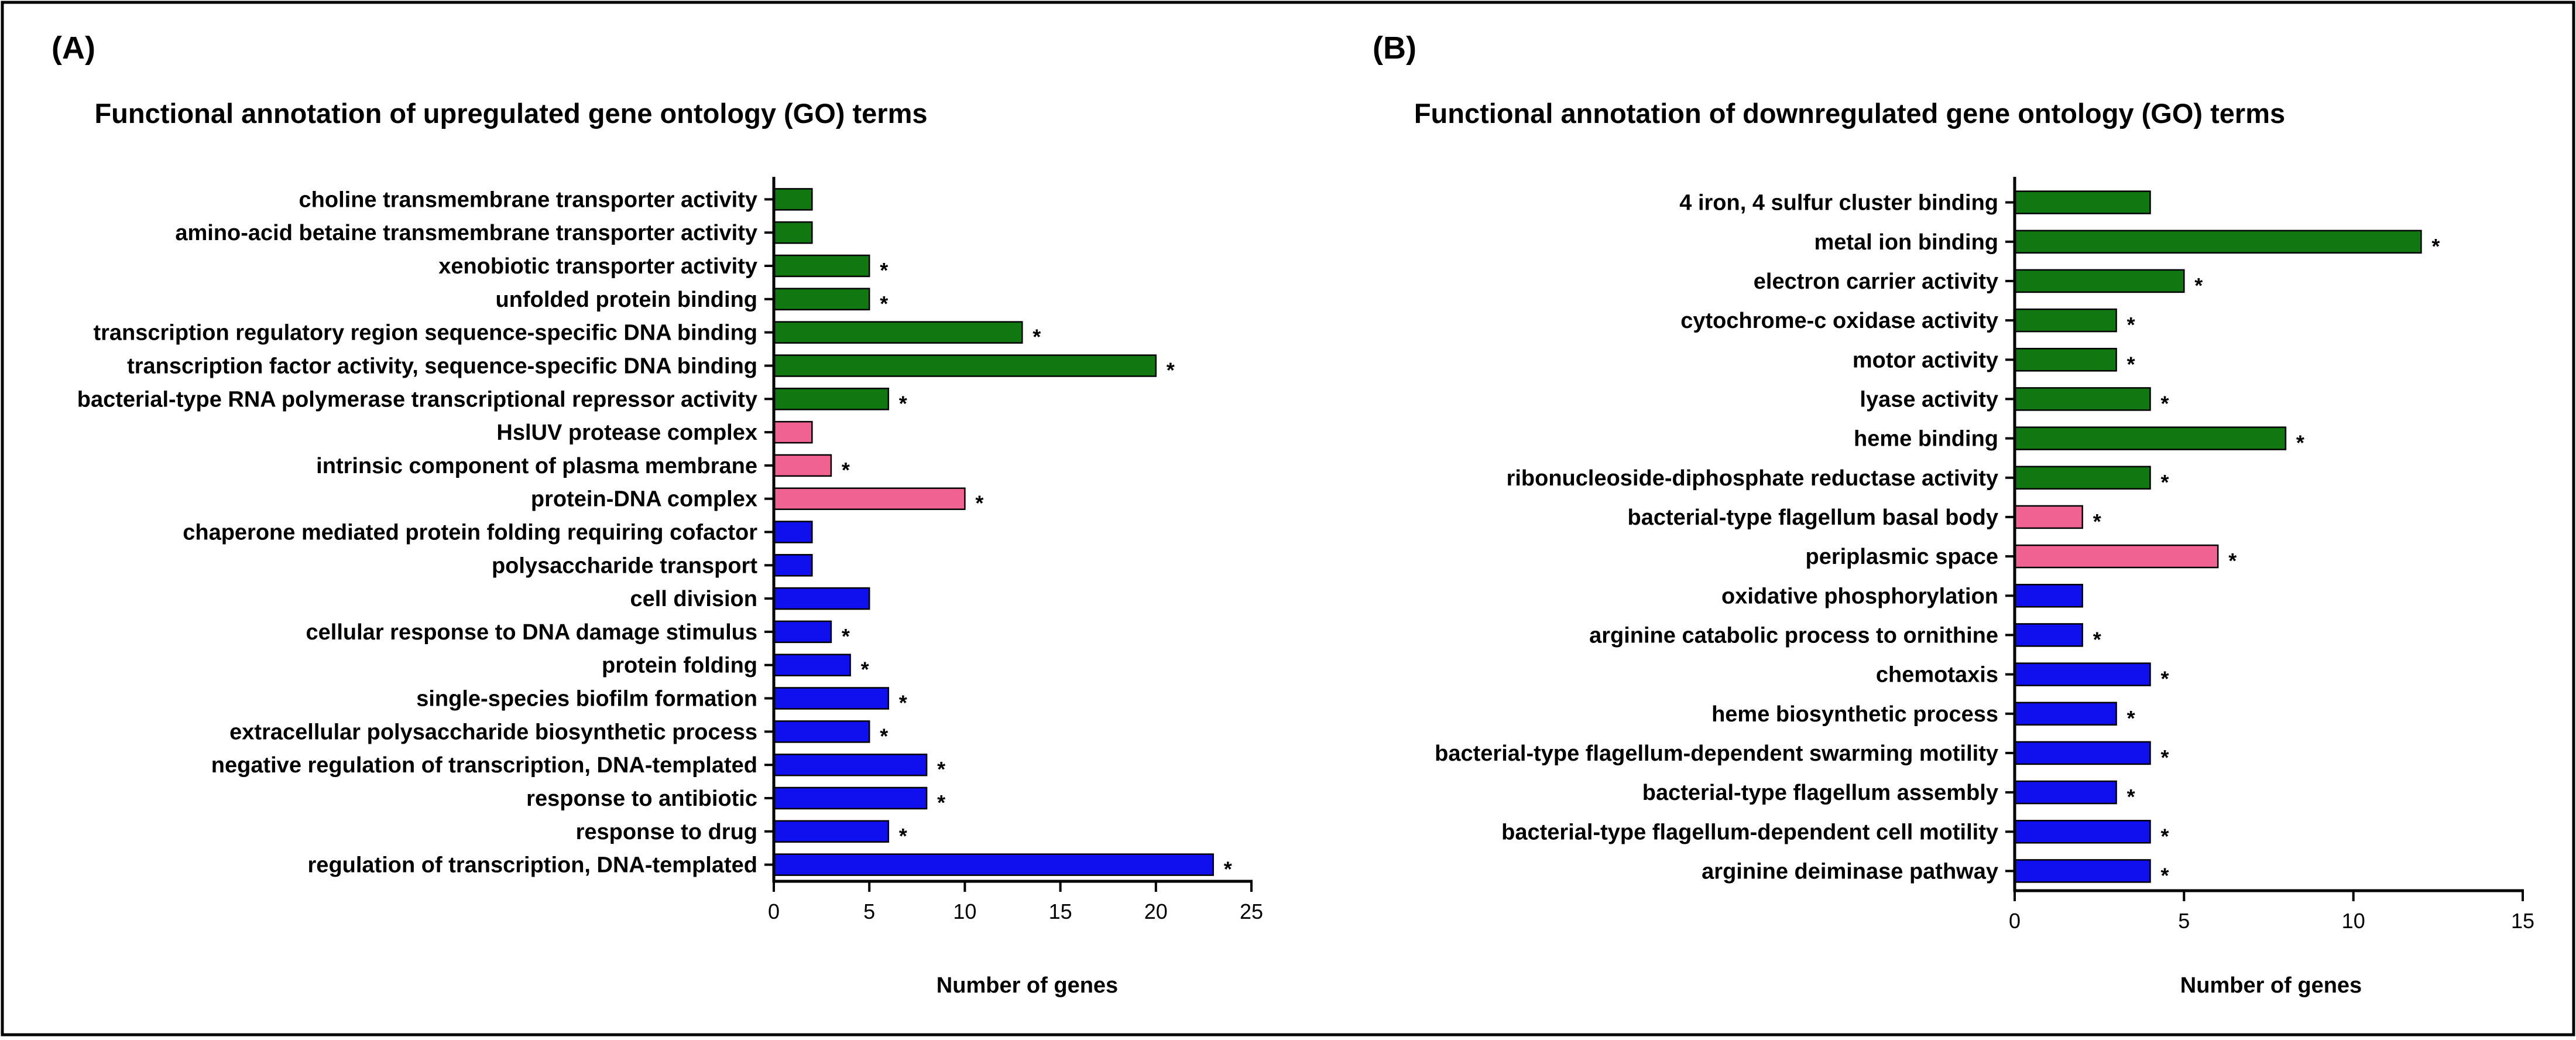  Describe the element at coordinates (1859, 596) in the screenshot. I see `panel-b-category-label: oxidative phosphorylation` at that location.